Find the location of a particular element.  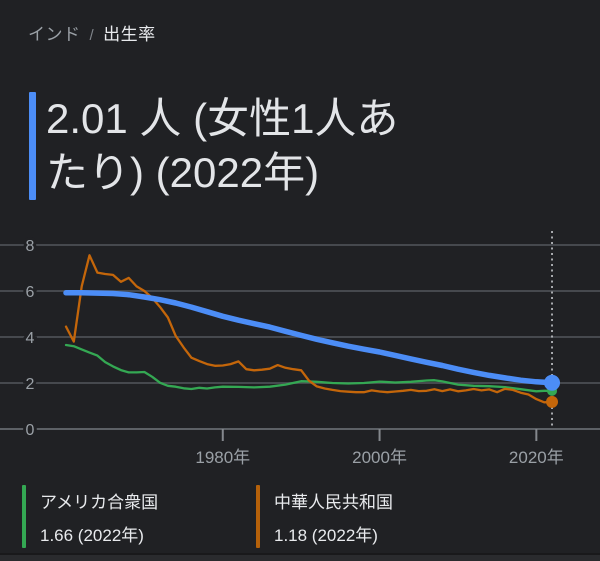

headline-accent-bar is located at coordinates (32, 146).